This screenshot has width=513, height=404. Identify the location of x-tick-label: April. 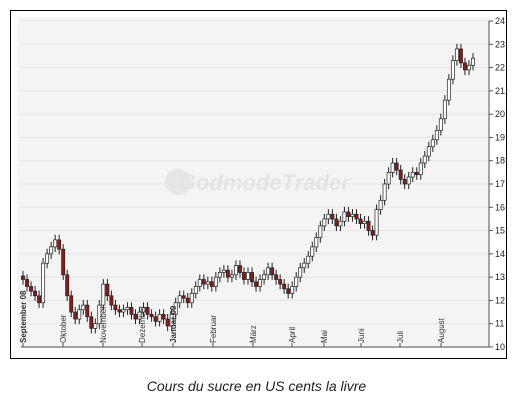
(292, 335).